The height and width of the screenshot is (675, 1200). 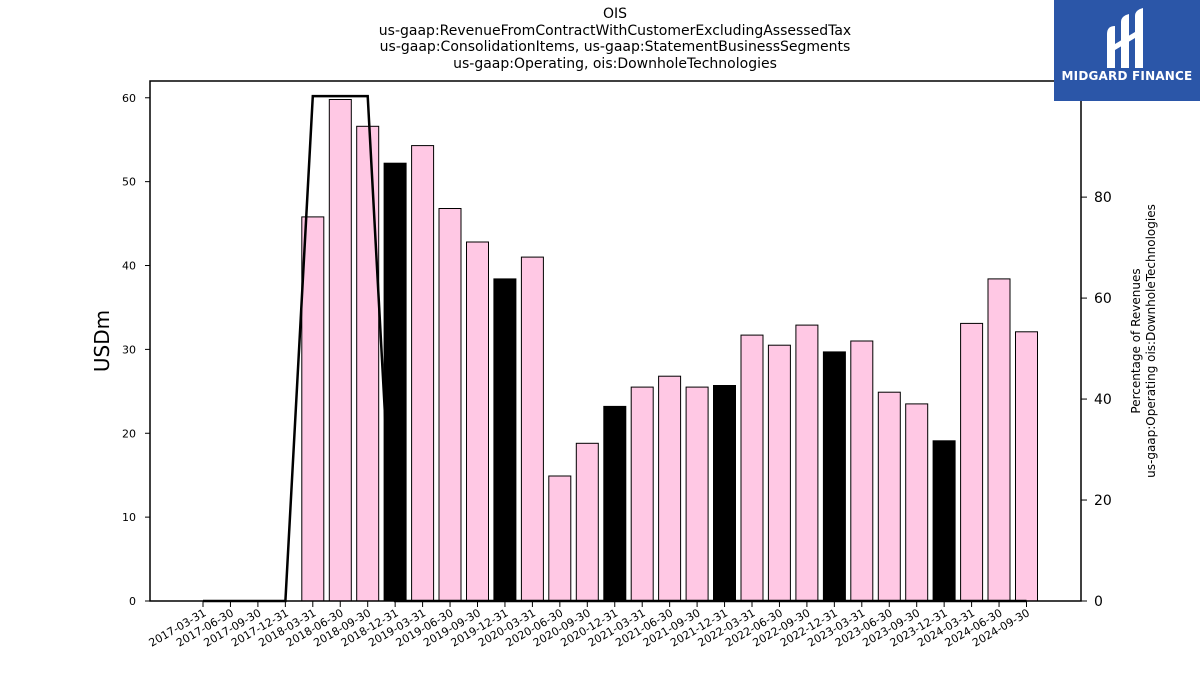 I want to click on y-tick-label: 30, so click(x=129, y=349).